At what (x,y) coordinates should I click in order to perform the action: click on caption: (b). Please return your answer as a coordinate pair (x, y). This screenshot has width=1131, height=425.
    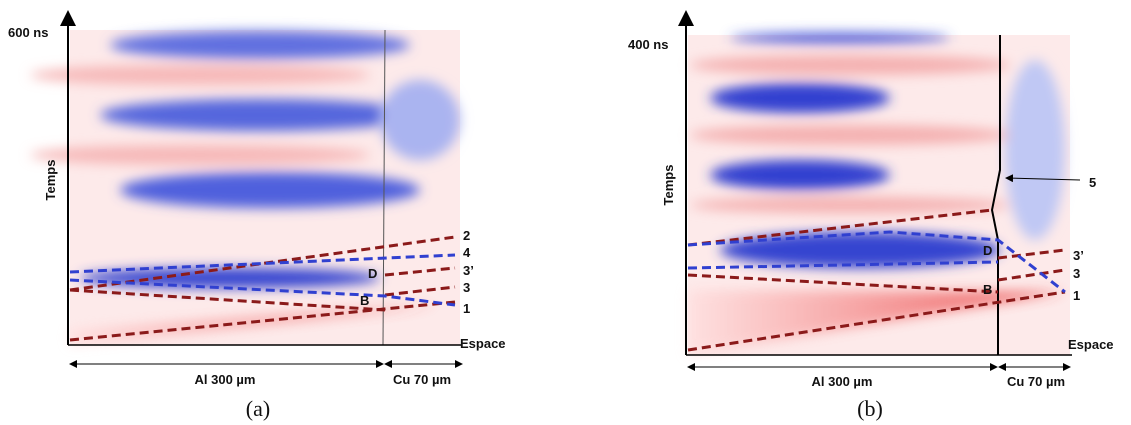
    Looking at the image, I should click on (870, 408).